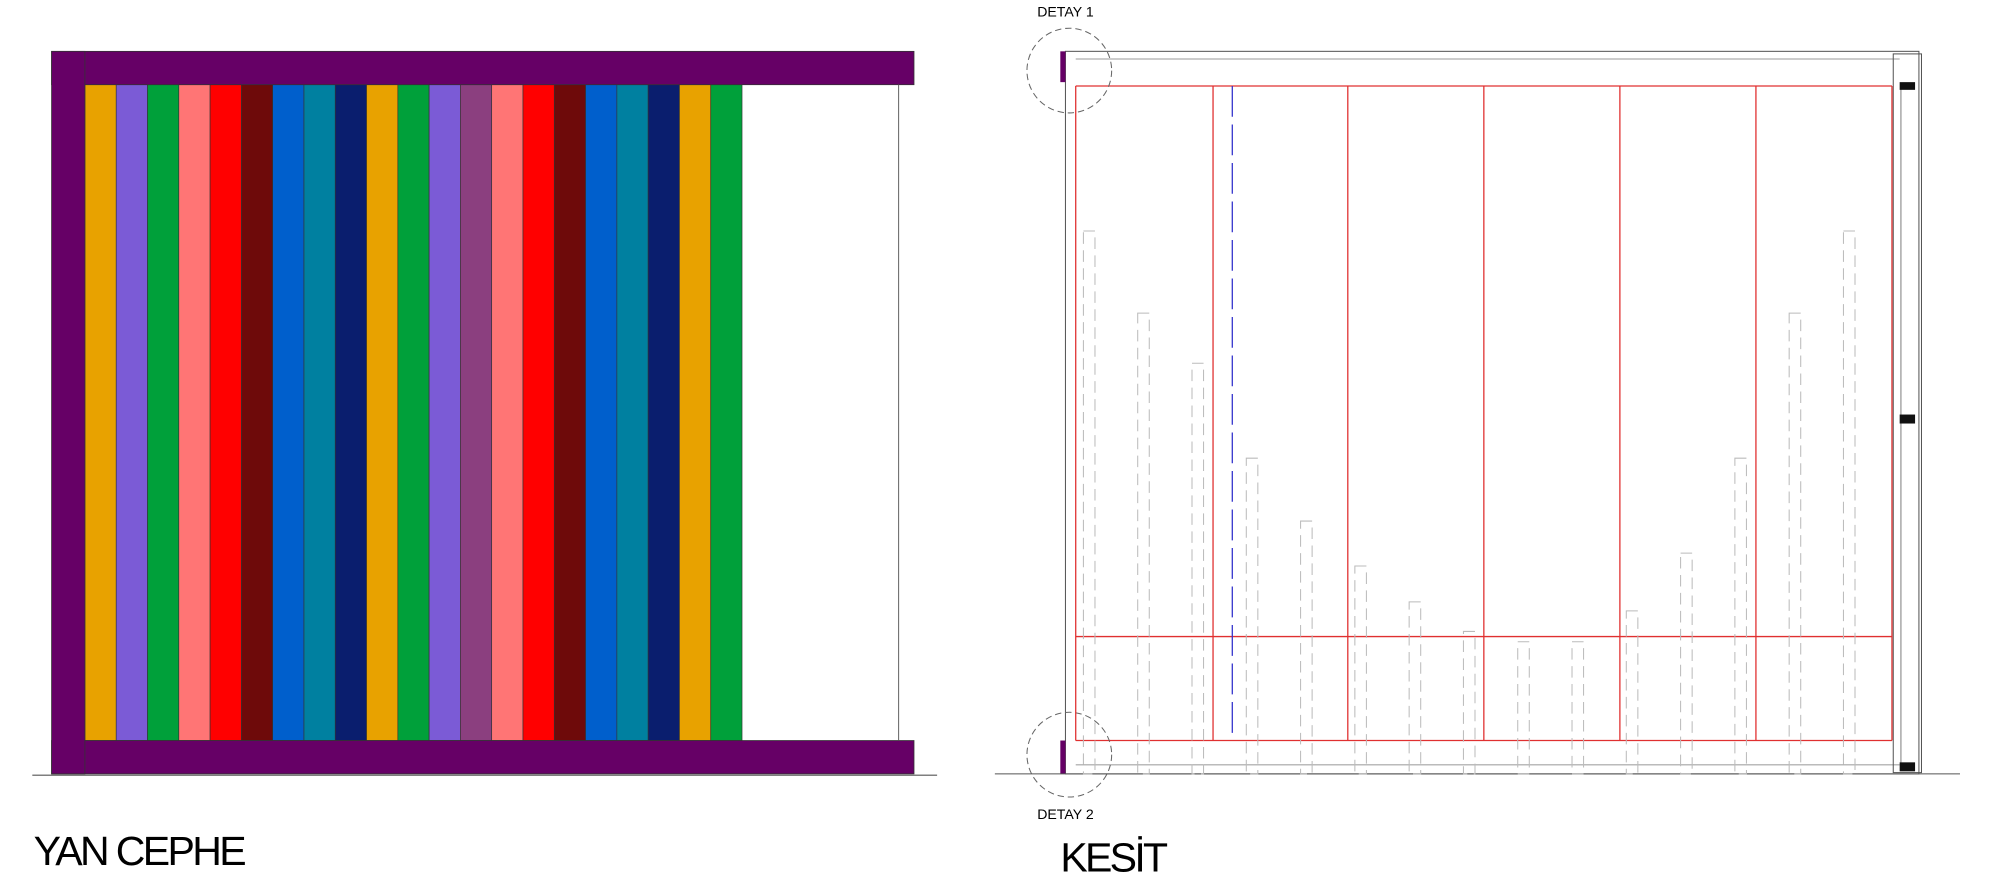  What do you see at coordinates (483, 68) in the screenshot?
I see `top-frame` at bounding box center [483, 68].